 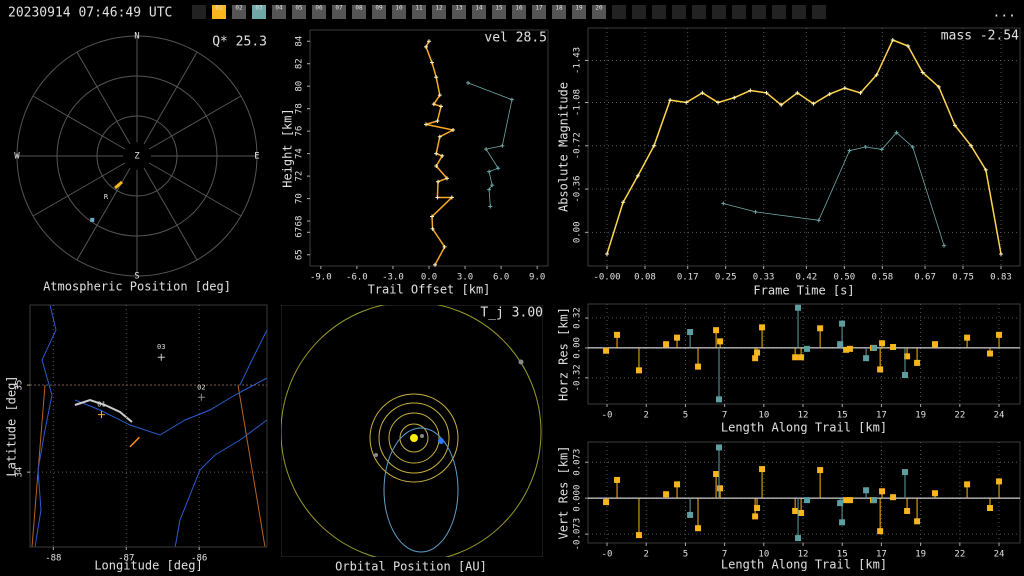 I want to click on x-tick-label: 12, so click(x=803, y=416).